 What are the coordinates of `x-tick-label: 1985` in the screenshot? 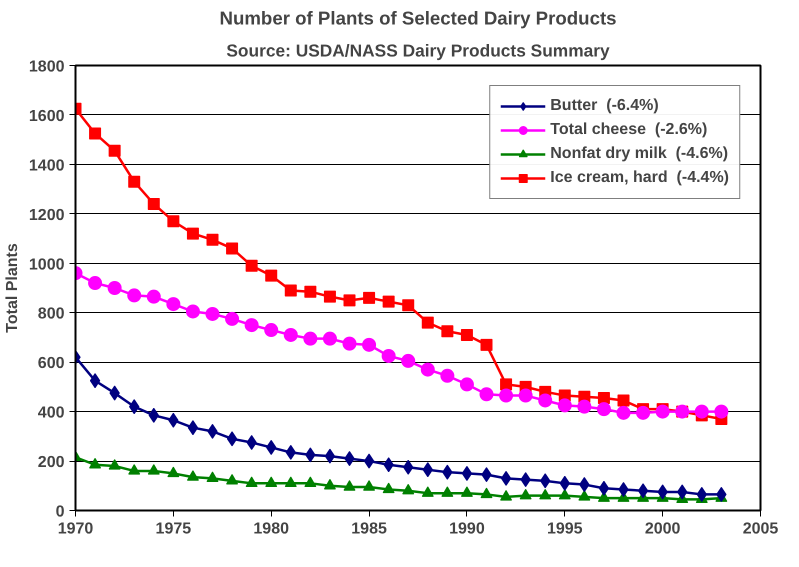 It's located at (369, 529).